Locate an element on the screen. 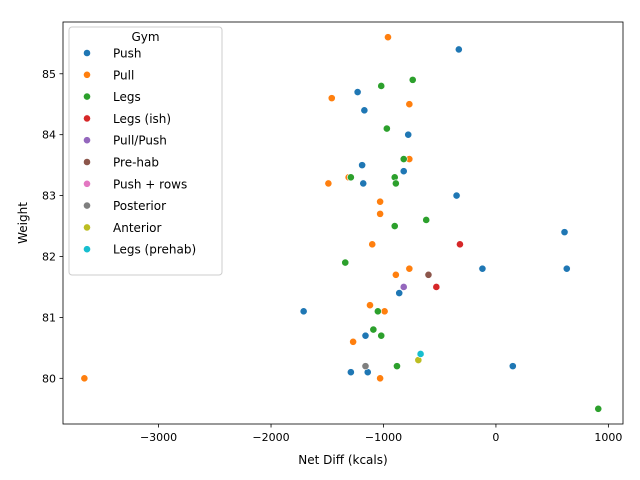 The image size is (640, 480). y-tick-label: 84 is located at coordinates (49, 135).